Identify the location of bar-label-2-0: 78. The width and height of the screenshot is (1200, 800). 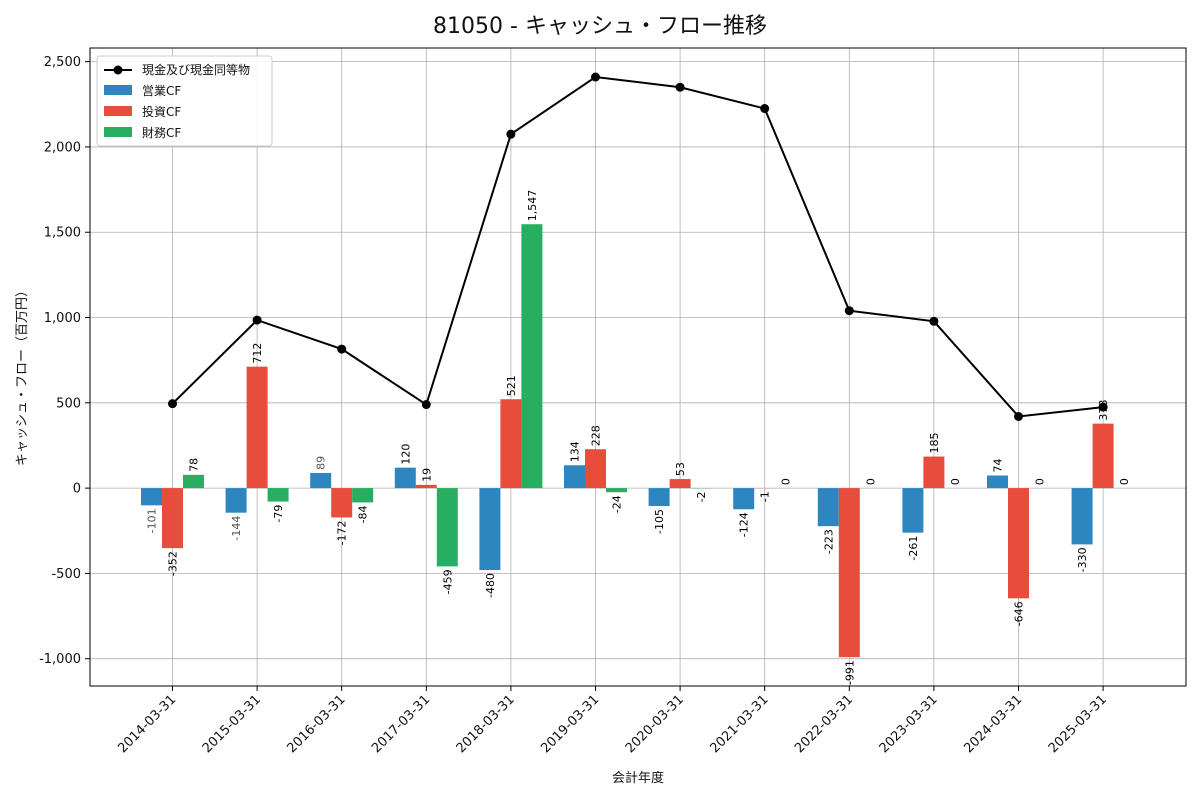
(194, 465).